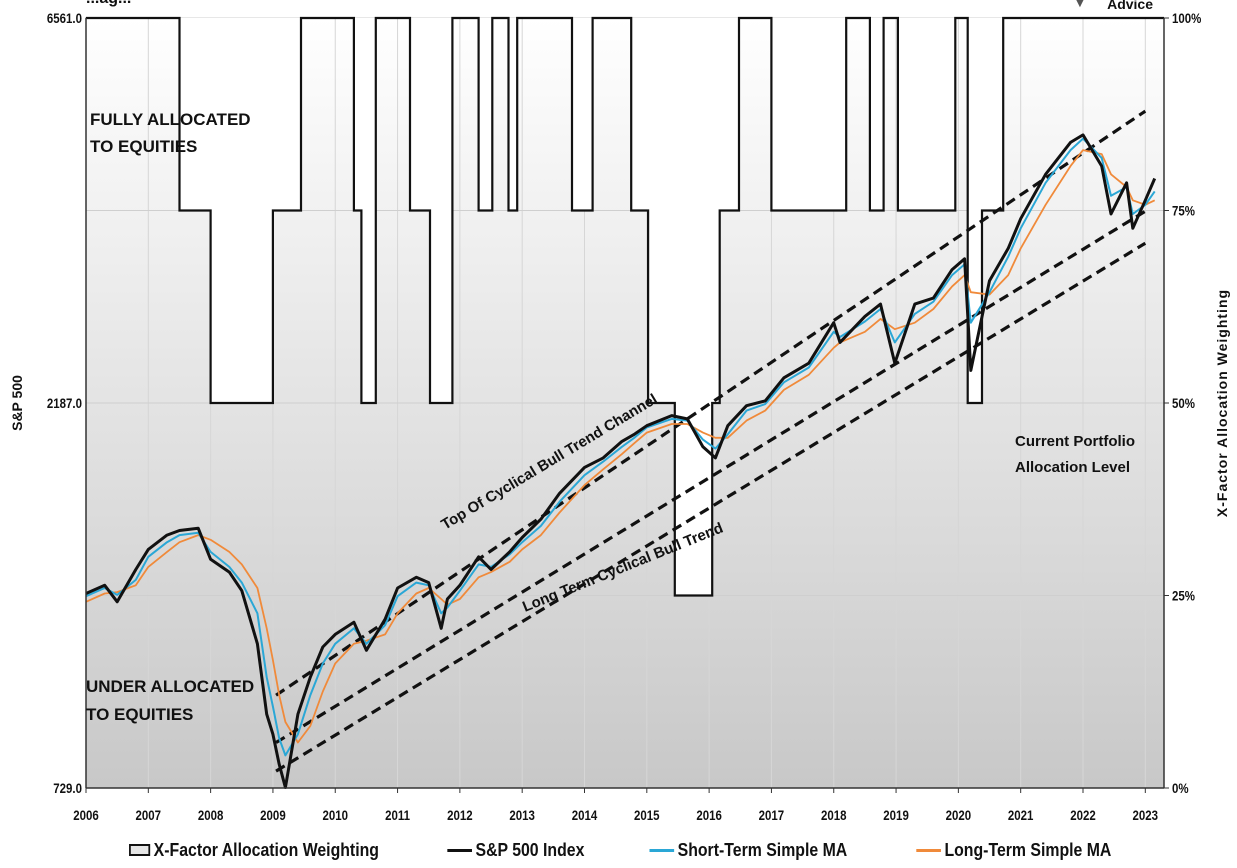 The height and width of the screenshot is (868, 1237). I want to click on legend-swatch-allocation, so click(140, 850).